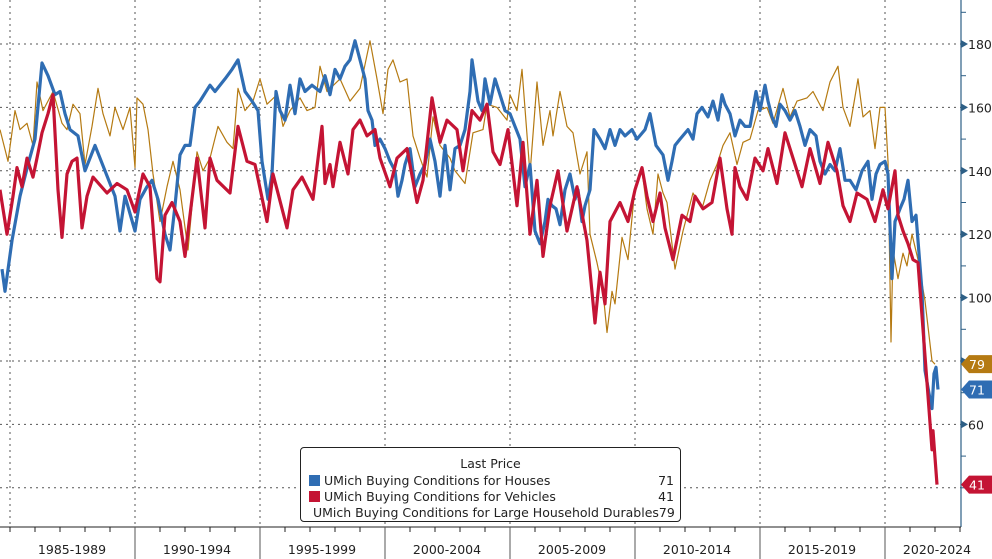 The image size is (992, 559). I want to click on x-tick-label: 2000-2004, so click(447, 549).